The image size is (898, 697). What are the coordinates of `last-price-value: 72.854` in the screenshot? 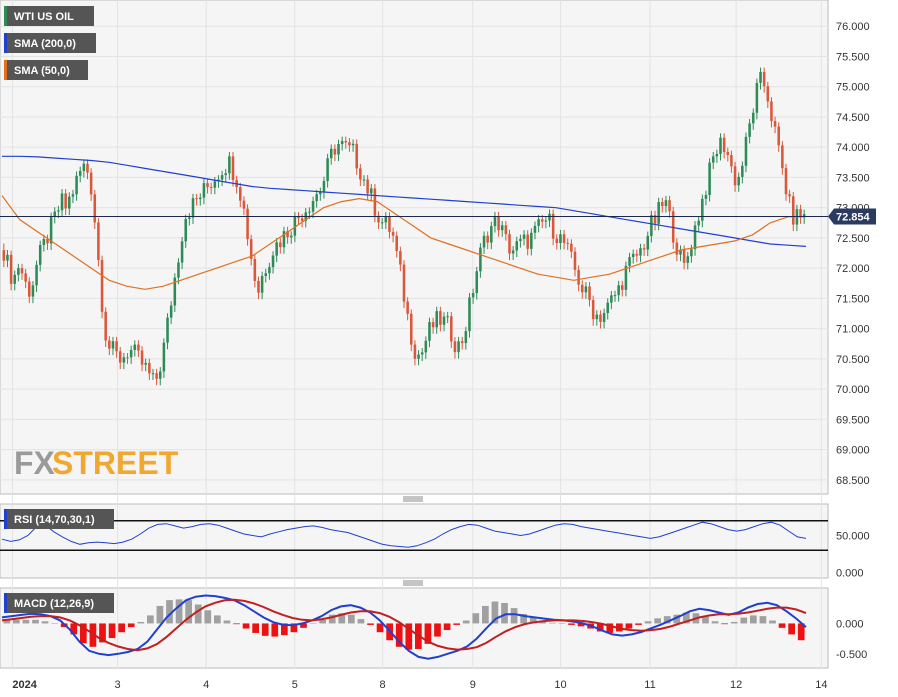 It's located at (853, 218).